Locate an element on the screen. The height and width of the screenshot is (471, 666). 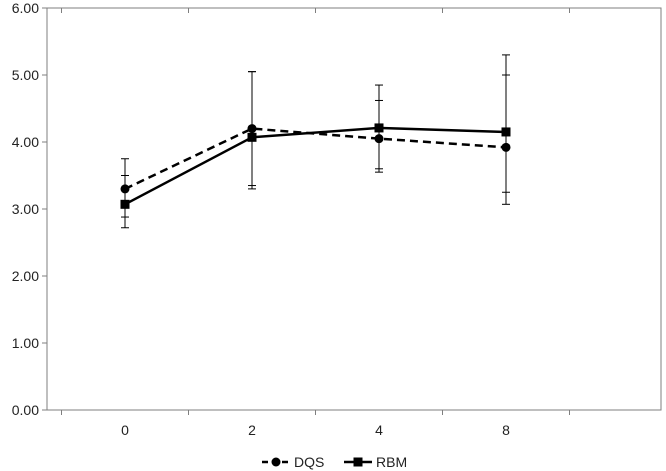
y-tick-label: 4.00 is located at coordinates (25, 142).